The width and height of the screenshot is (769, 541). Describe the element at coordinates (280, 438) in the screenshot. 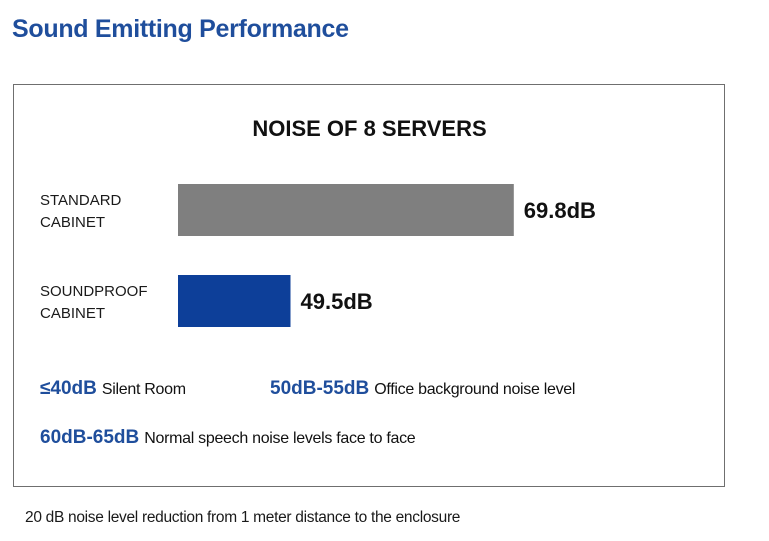

I see `legend-desc: Normal speech noise levels face to face` at that location.